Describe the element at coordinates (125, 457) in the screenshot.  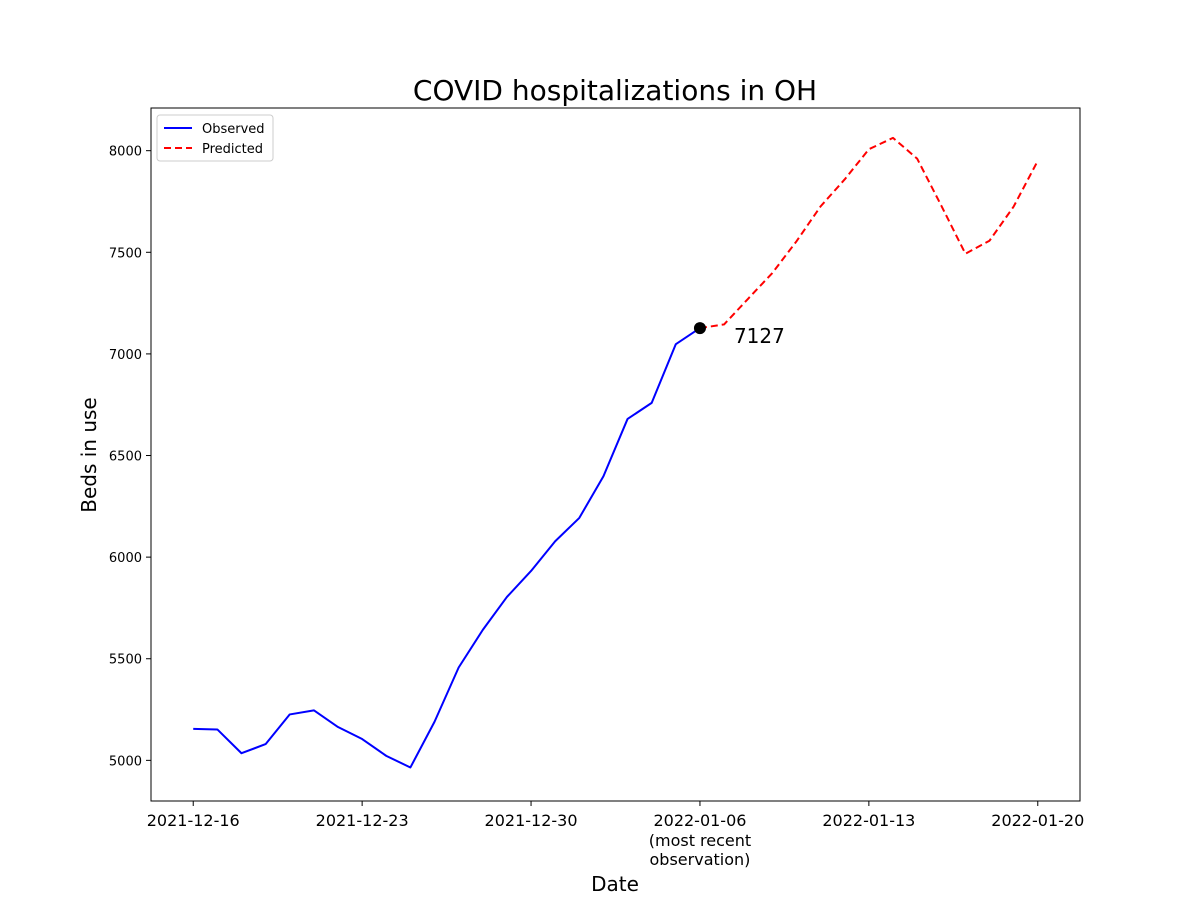
I see `y-tick-label: 6500` at that location.